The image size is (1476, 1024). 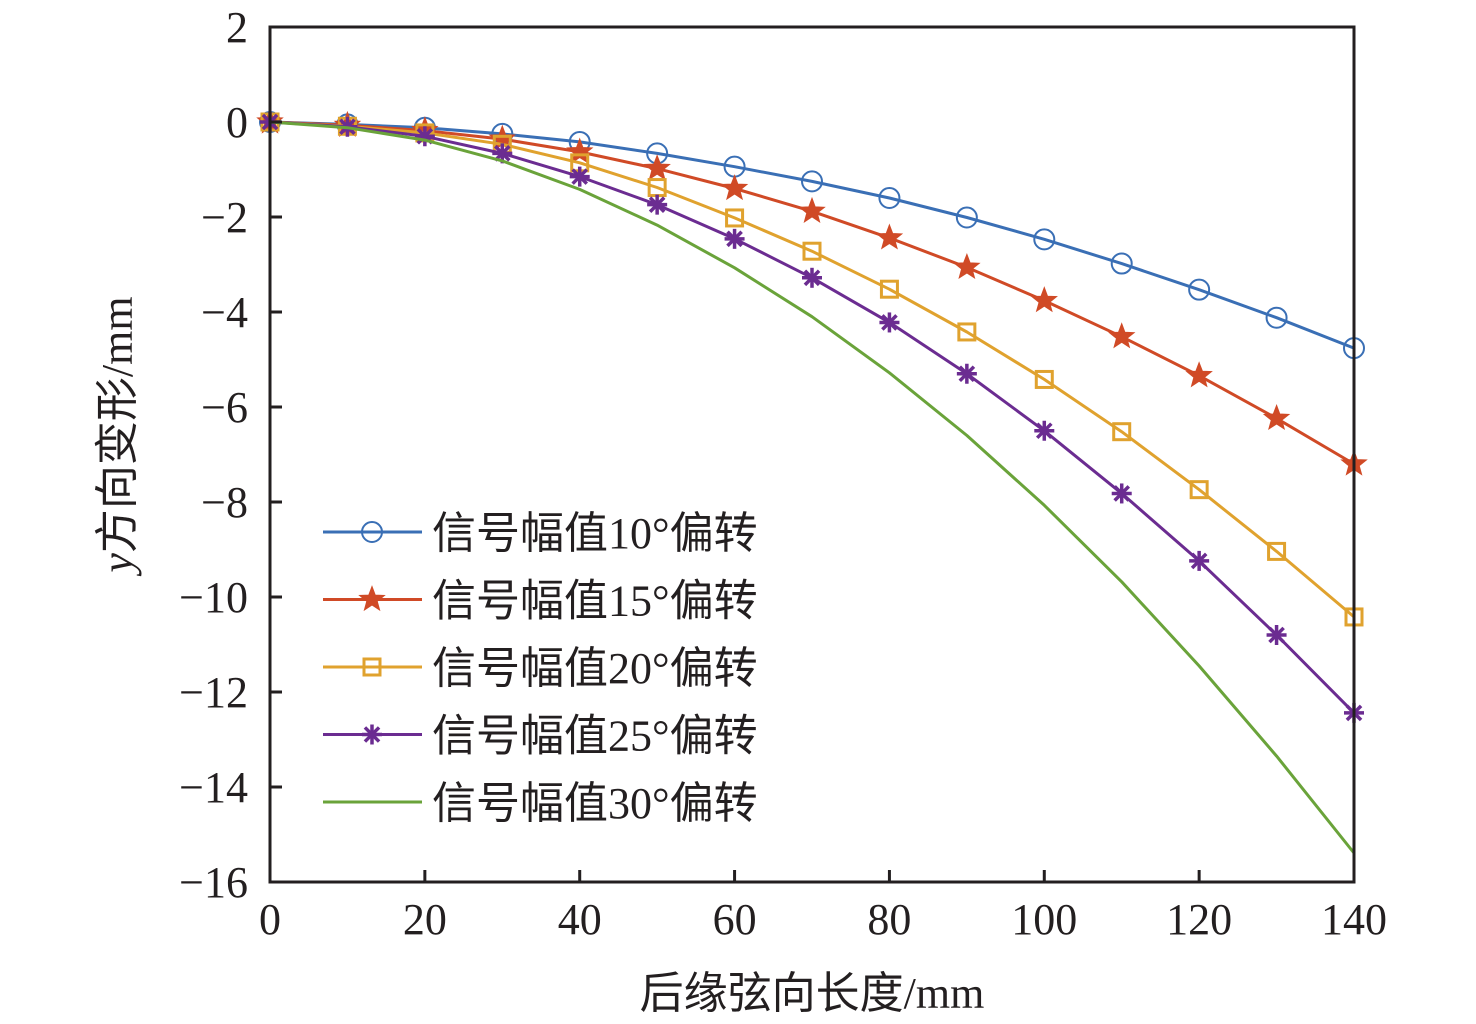 What do you see at coordinates (595, 601) in the screenshot?
I see `legend-label: 信号幅值15°偏转` at bounding box center [595, 601].